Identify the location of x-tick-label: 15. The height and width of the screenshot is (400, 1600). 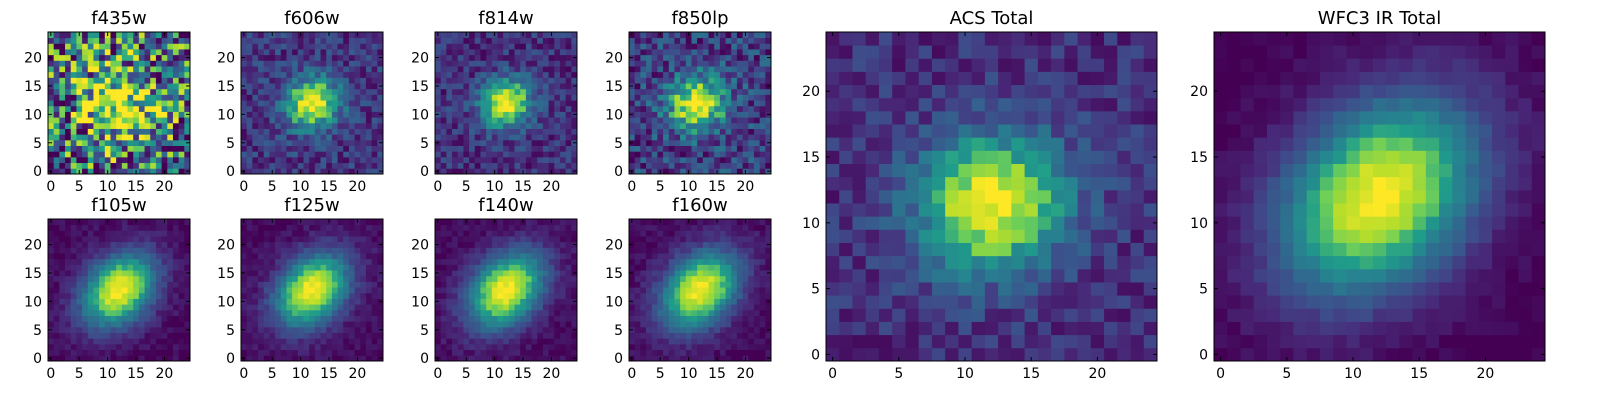
(329, 187).